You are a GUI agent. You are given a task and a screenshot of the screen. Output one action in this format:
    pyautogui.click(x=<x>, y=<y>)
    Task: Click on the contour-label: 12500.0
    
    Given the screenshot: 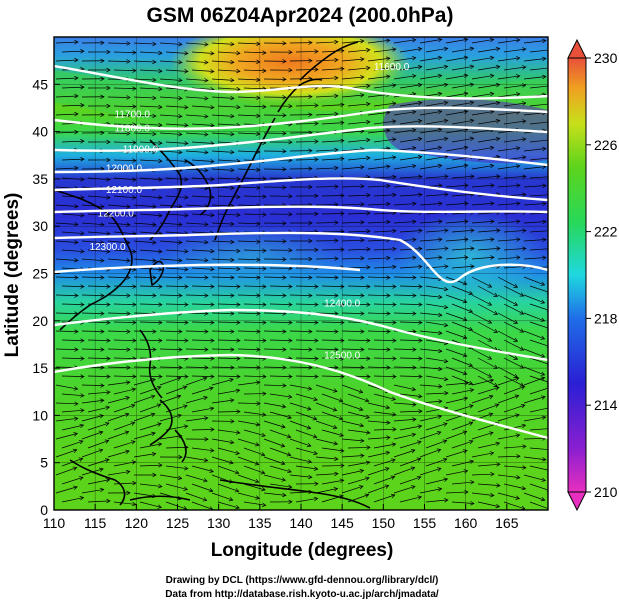 What is the action you would take?
    pyautogui.click(x=342, y=356)
    